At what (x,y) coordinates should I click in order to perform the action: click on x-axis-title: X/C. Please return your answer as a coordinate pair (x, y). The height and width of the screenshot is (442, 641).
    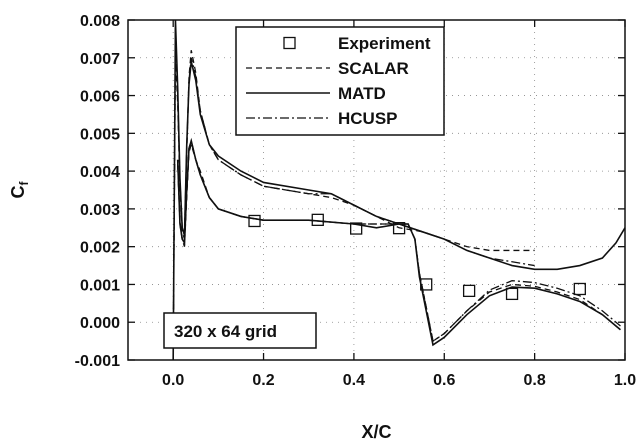
    Looking at the image, I should click on (376, 432).